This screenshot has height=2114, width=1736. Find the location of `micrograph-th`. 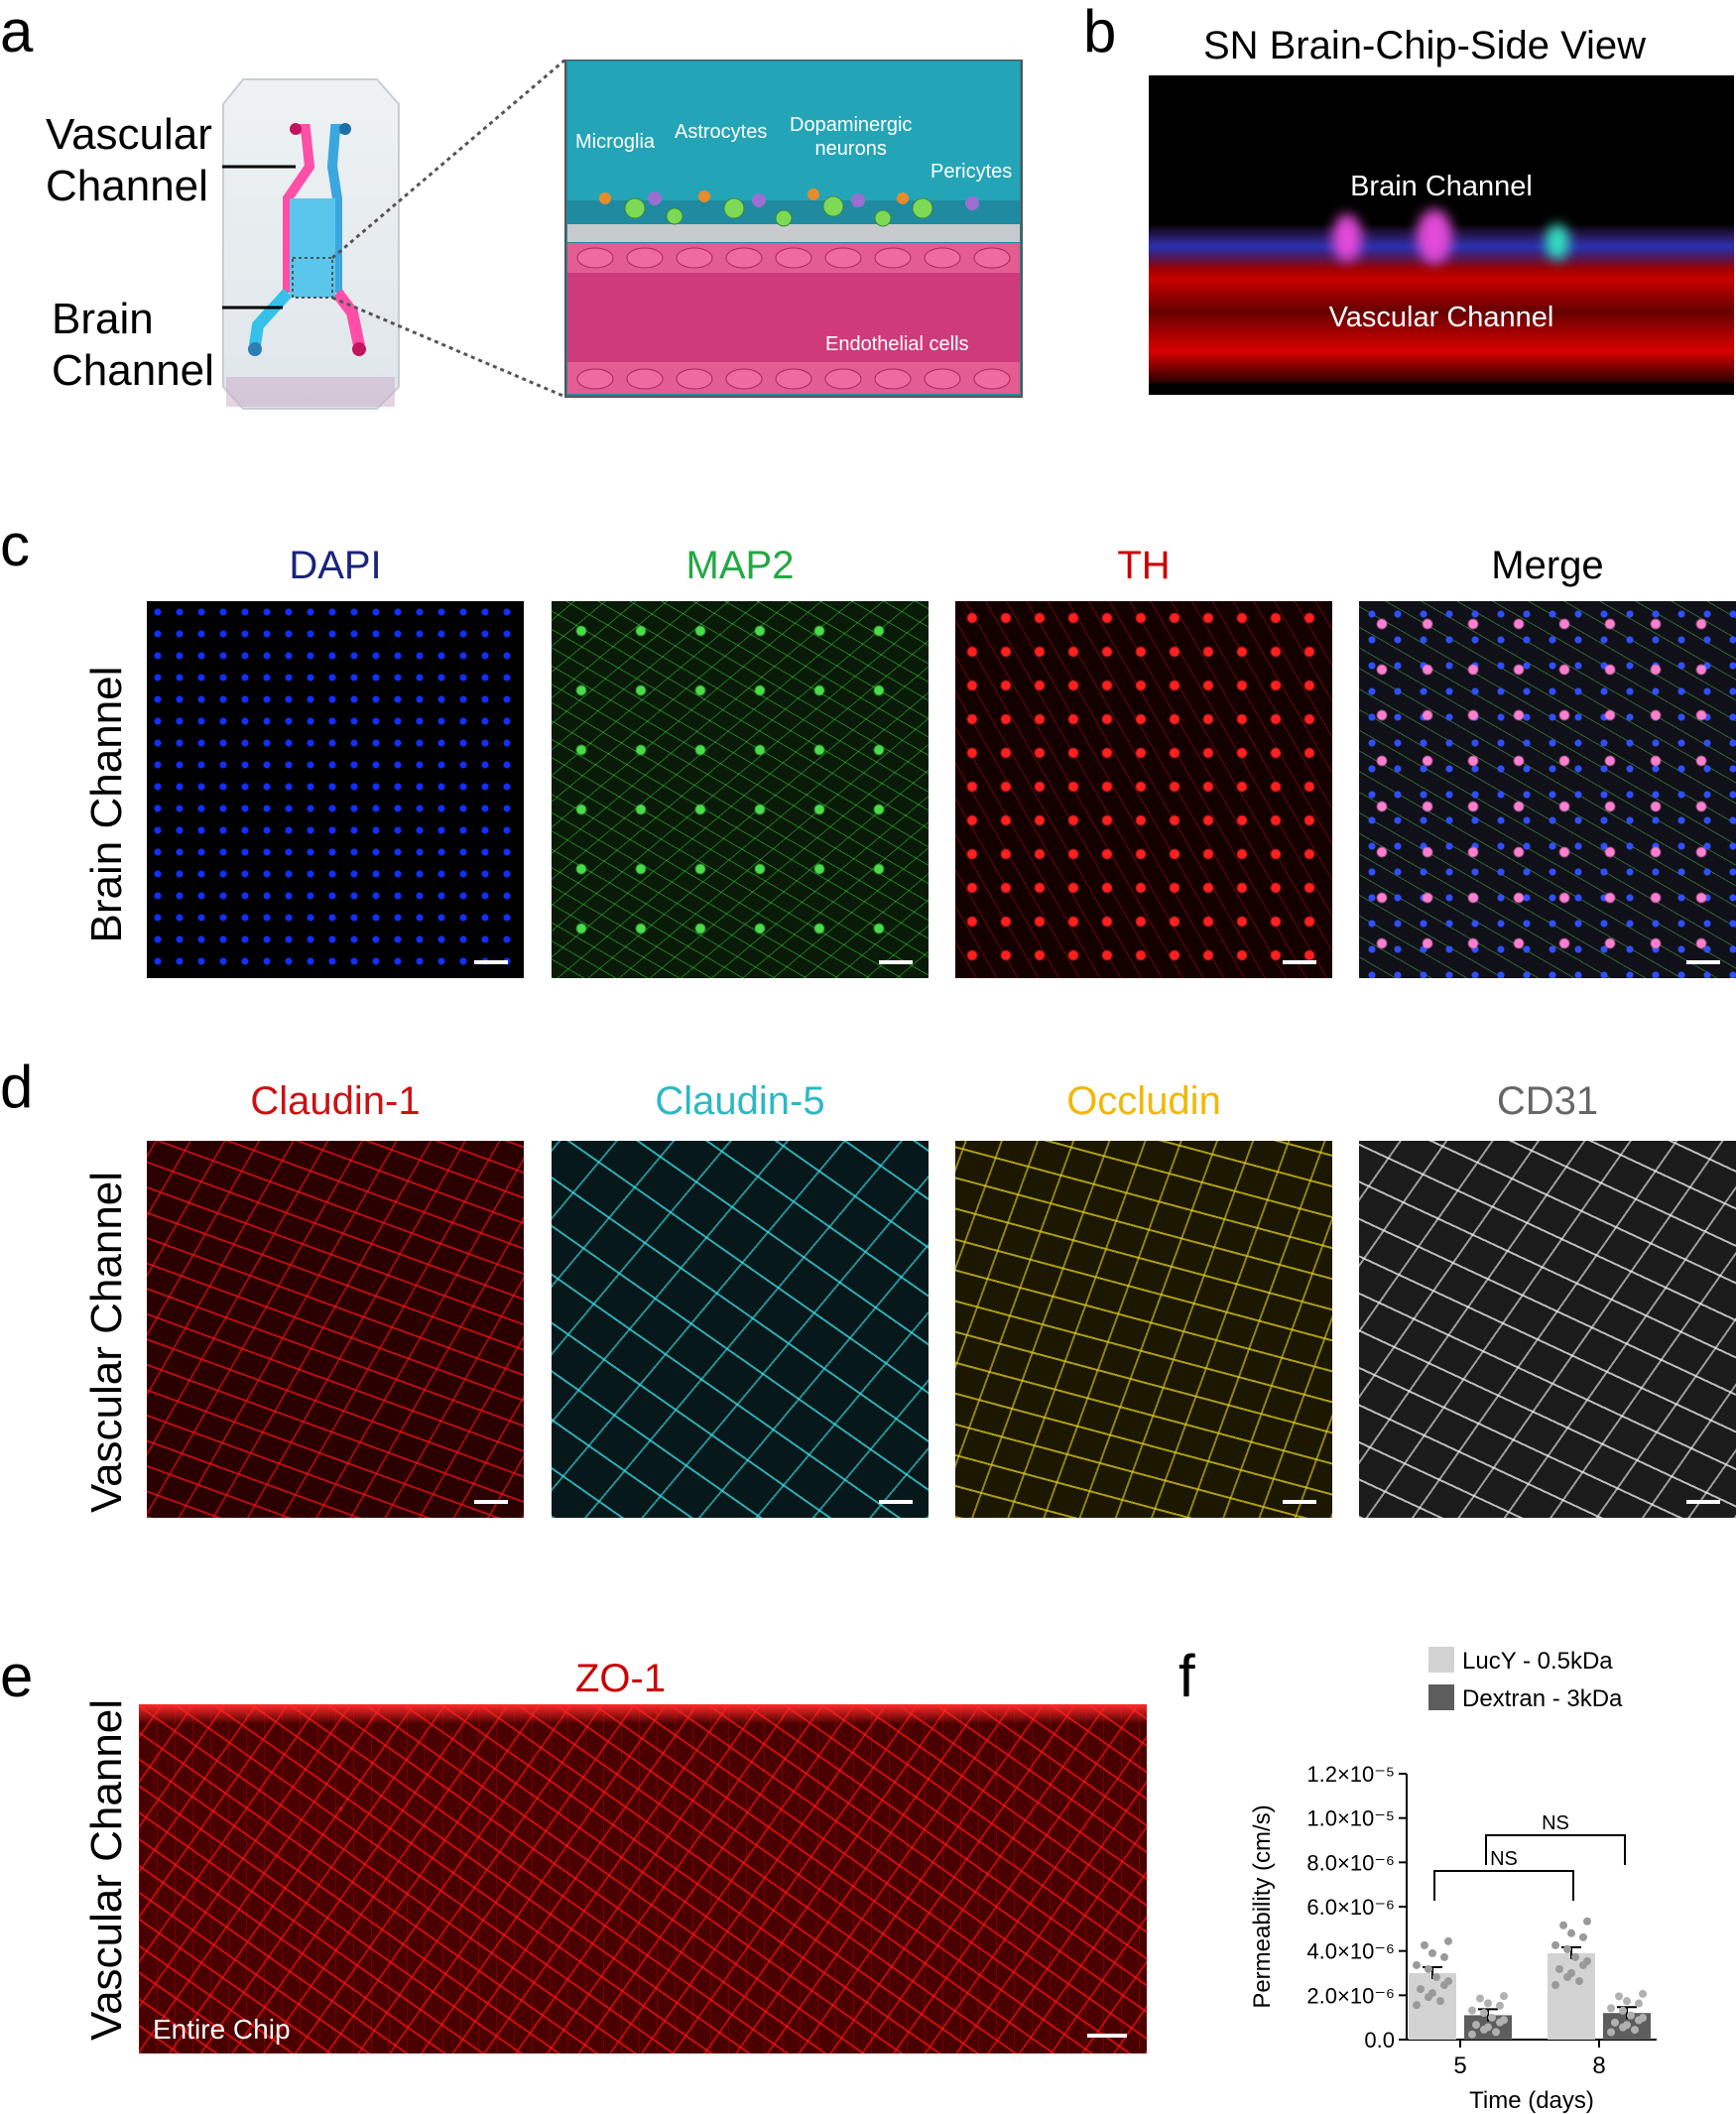

micrograph-th is located at coordinates (1143, 789).